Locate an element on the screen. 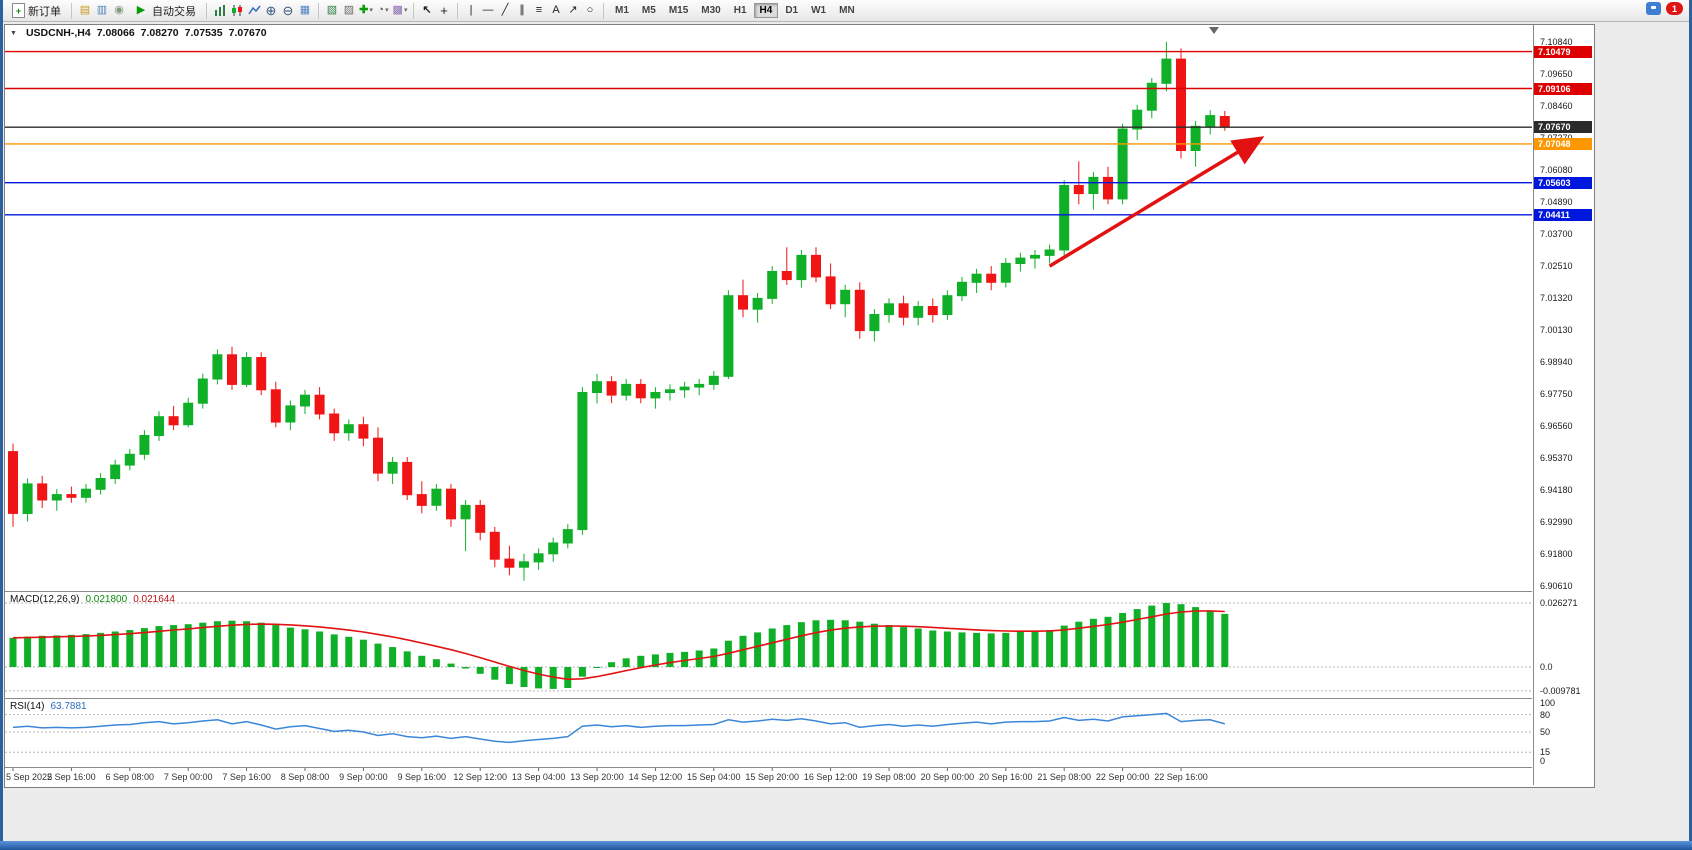  trend-arrow is located at coordinates (1156, 202).